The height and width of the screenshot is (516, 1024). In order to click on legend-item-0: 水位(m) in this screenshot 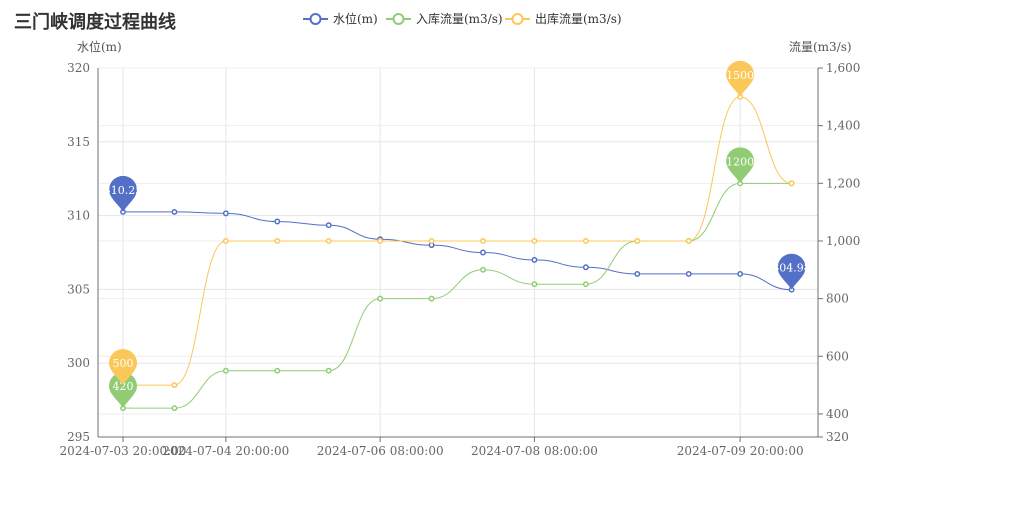, I will do `click(340, 18)`.